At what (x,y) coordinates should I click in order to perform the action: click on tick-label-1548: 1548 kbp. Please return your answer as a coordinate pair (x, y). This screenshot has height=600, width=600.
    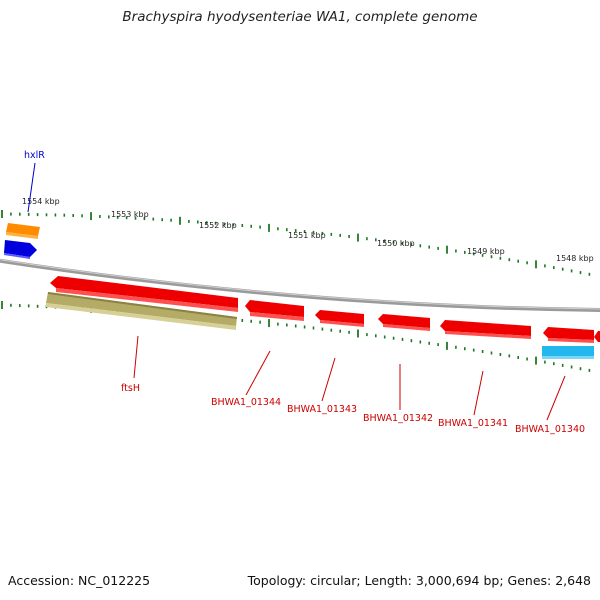
    Looking at the image, I should click on (575, 258).